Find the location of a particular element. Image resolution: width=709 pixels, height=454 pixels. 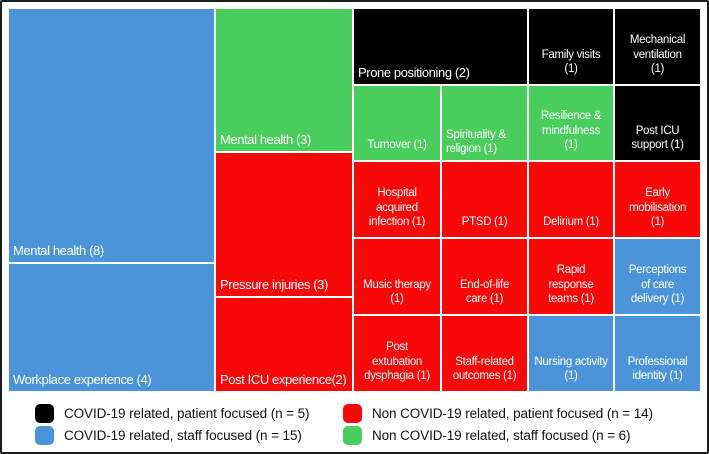

treemap-block-spirituality-religion-1: Spirituality & religion (1) is located at coordinates (484, 123).